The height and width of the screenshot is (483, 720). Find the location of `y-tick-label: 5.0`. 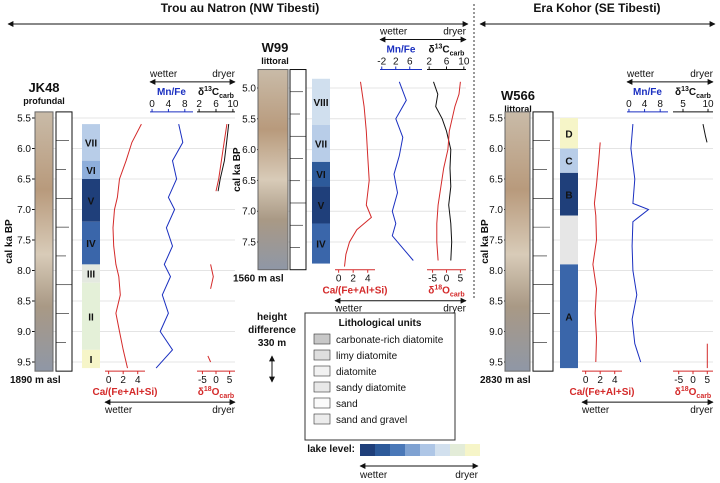

y-tick-label: 5.0 is located at coordinates (249, 89).